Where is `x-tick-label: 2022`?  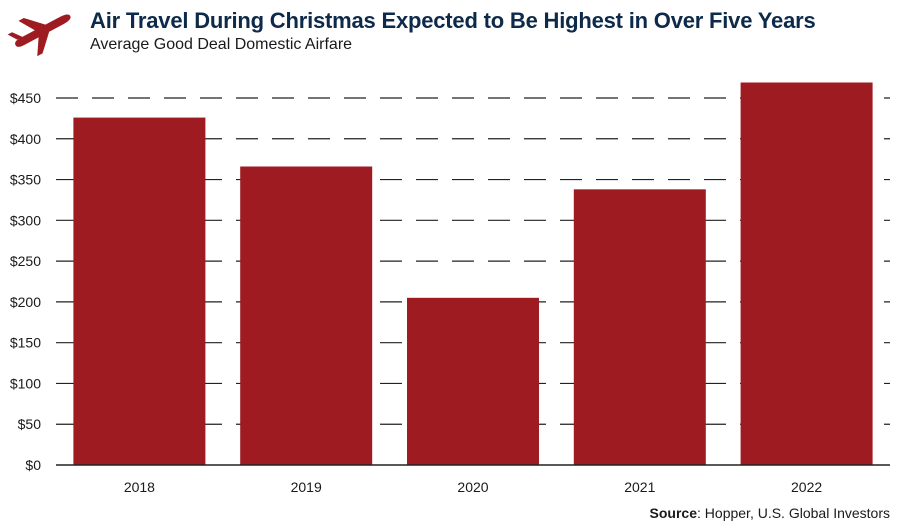 x-tick-label: 2022 is located at coordinates (806, 487).